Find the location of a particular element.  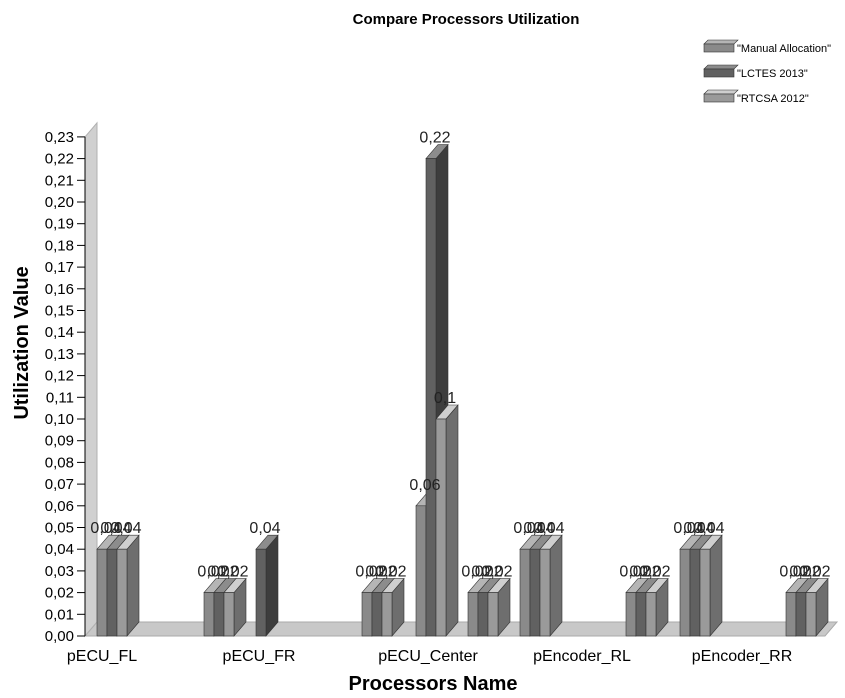

value-label: 0,1 is located at coordinates (445, 398).